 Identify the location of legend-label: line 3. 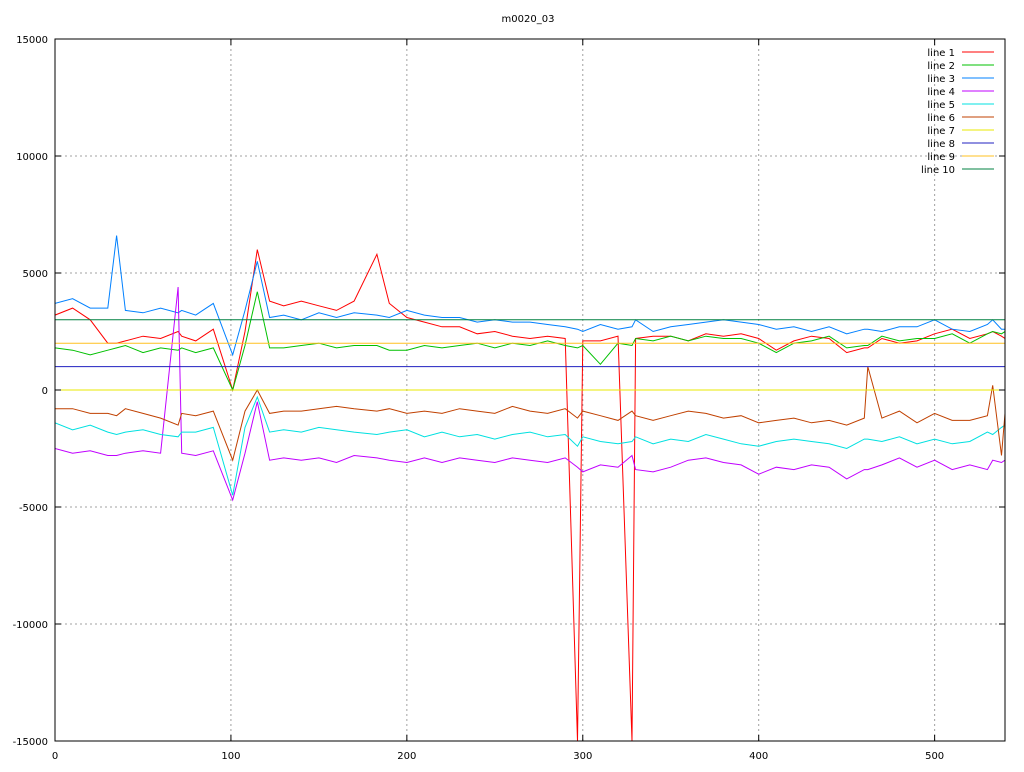
(941, 79).